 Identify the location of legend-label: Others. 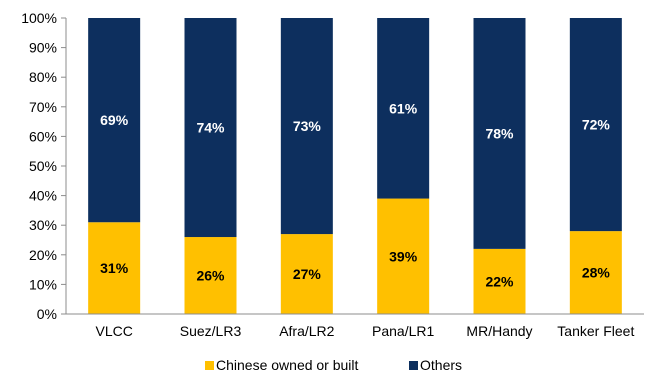
(441, 365).